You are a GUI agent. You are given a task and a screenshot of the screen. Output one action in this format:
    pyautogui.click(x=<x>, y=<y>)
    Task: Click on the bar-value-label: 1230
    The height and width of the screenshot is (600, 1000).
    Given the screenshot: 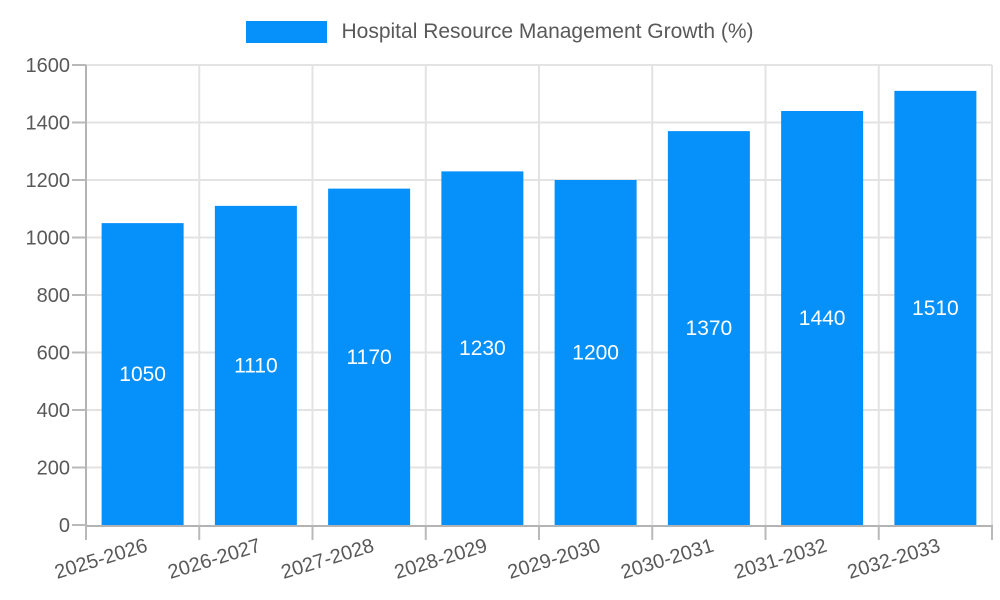 What is the action you would take?
    pyautogui.click(x=482, y=348)
    